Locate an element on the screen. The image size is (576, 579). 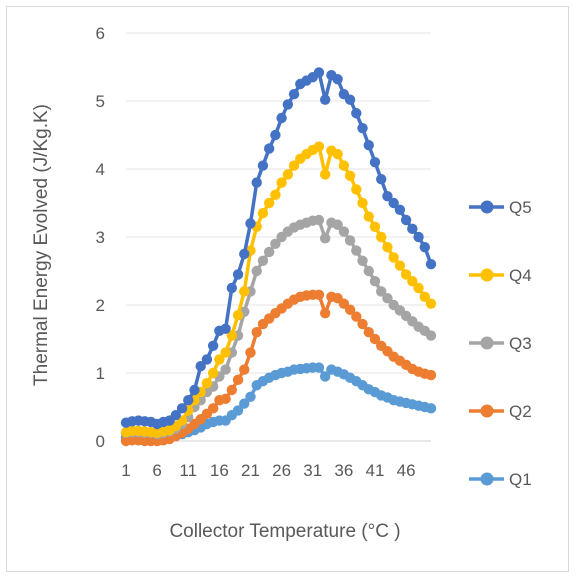
legend-label: Q2 is located at coordinates (520, 411).